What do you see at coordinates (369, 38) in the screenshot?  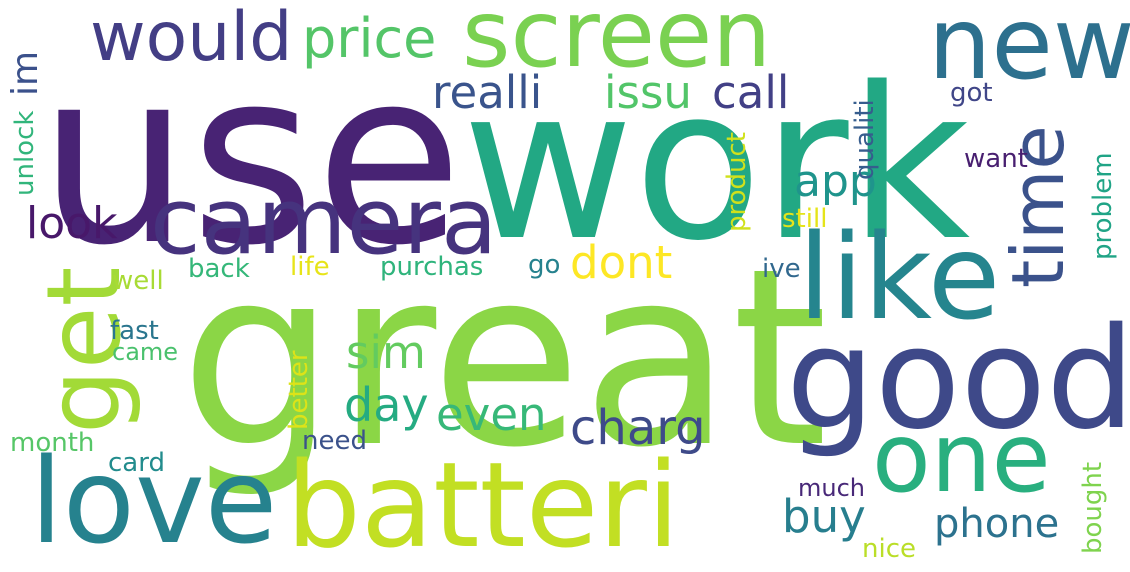 I see `word-price: price` at bounding box center [369, 38].